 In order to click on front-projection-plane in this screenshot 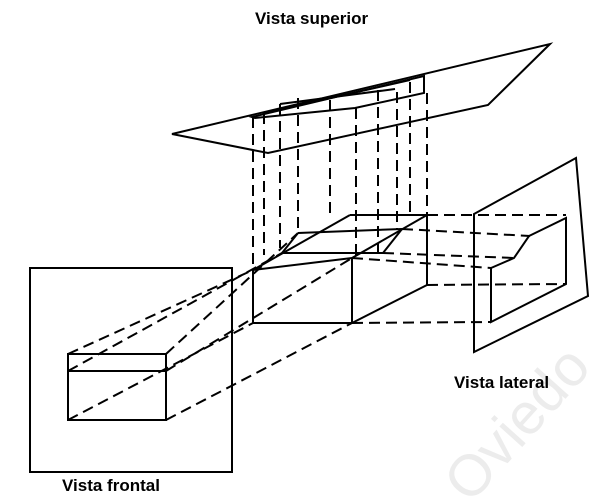, I will do `click(131, 370)`.